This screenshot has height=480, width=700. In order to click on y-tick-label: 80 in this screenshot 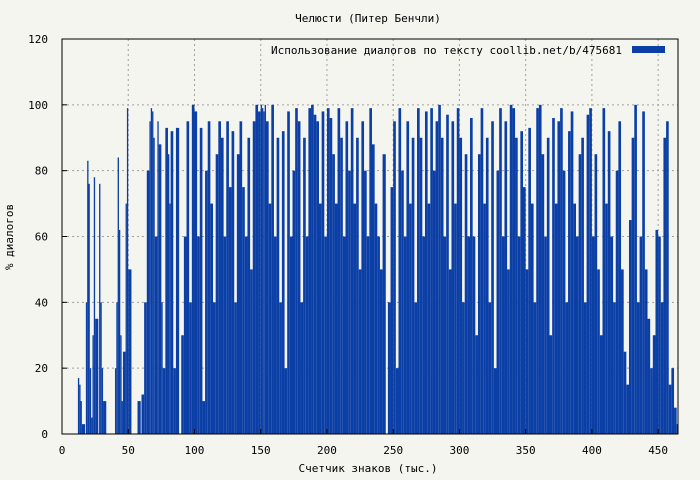, I will do `click(41, 171)`.